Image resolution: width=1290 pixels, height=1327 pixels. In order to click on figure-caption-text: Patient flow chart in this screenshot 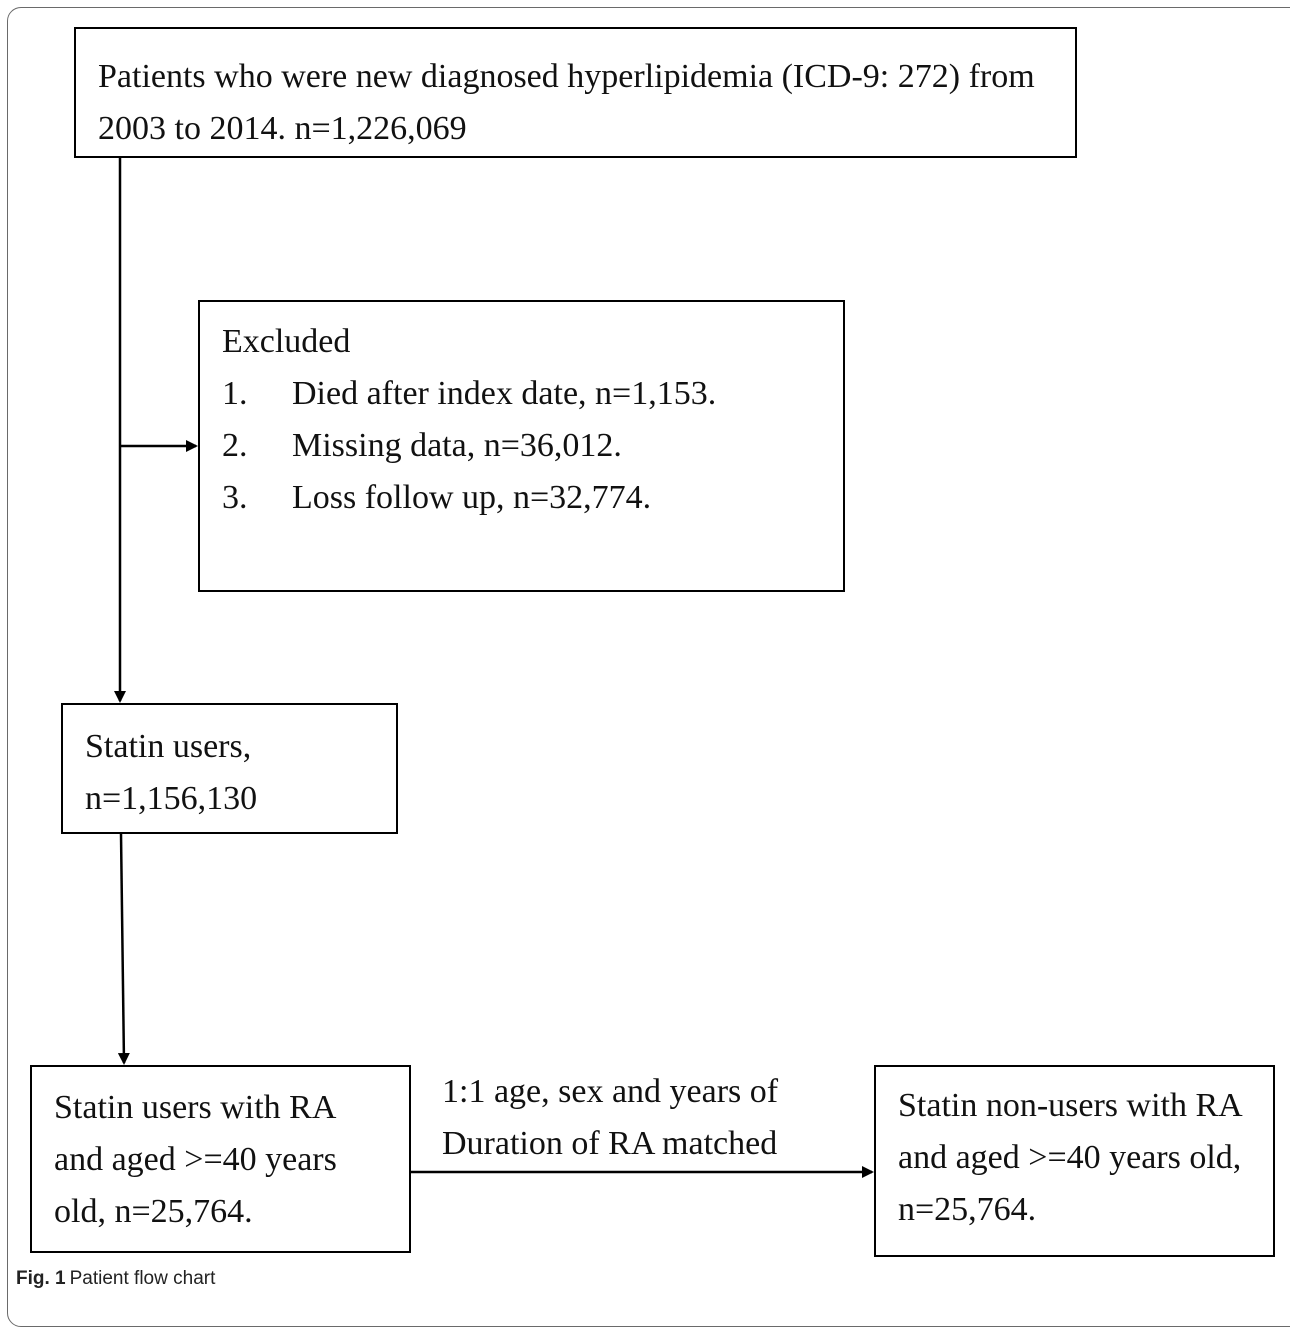, I will do `click(142, 1278)`.